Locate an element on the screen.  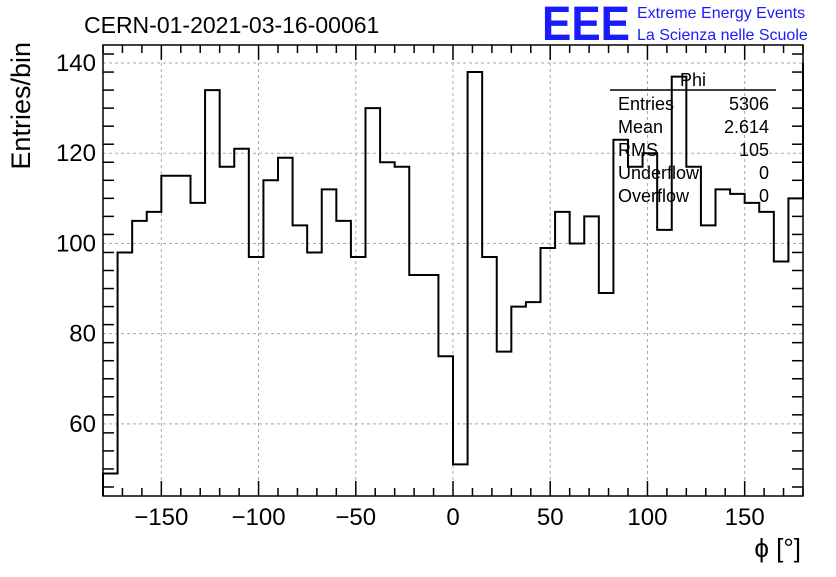
stats-box-title: Phi is located at coordinates (693, 80).